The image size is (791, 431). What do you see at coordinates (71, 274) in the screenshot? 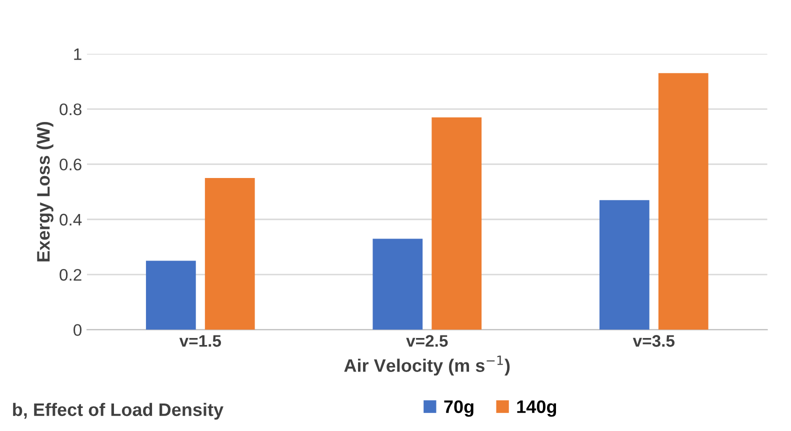
I see `y-tick-label: 0.2` at bounding box center [71, 274].